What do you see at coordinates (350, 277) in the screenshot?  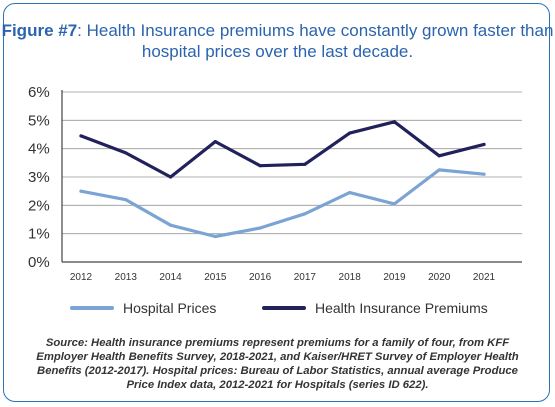 I see `x-tick-label: 2018` at bounding box center [350, 277].